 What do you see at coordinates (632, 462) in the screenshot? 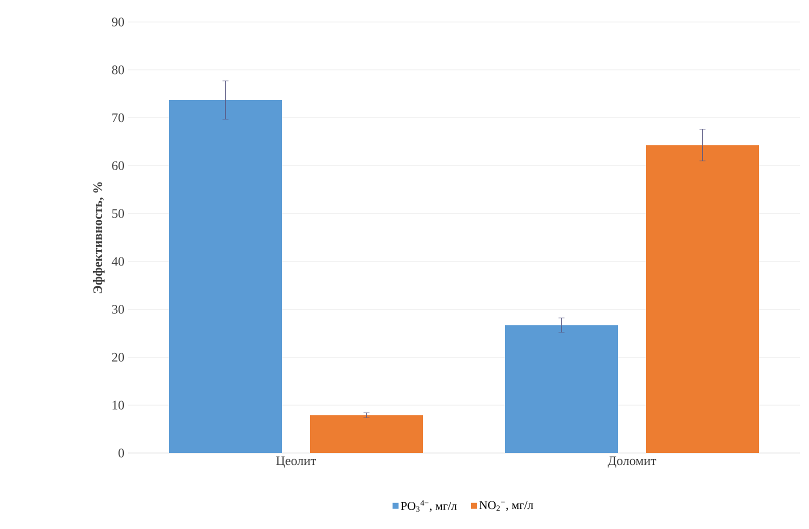
I see `x-tick-label: Доломит` at bounding box center [632, 462].